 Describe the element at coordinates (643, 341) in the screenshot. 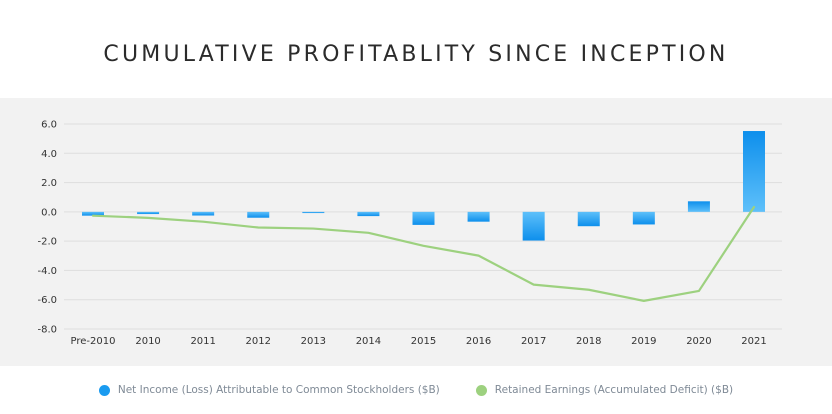

I see `x-tick-label: 2019` at that location.